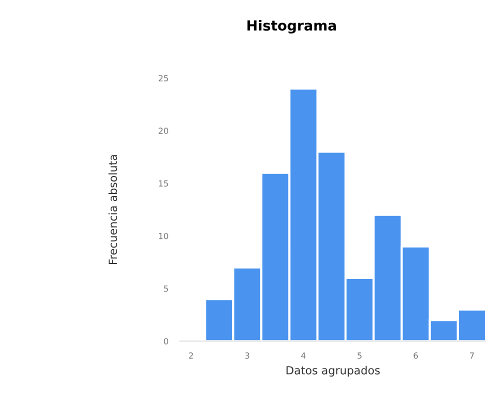 The width and height of the screenshot is (486, 411). What do you see at coordinates (163, 236) in the screenshot?
I see `y-tick-label: 10` at bounding box center [163, 236].